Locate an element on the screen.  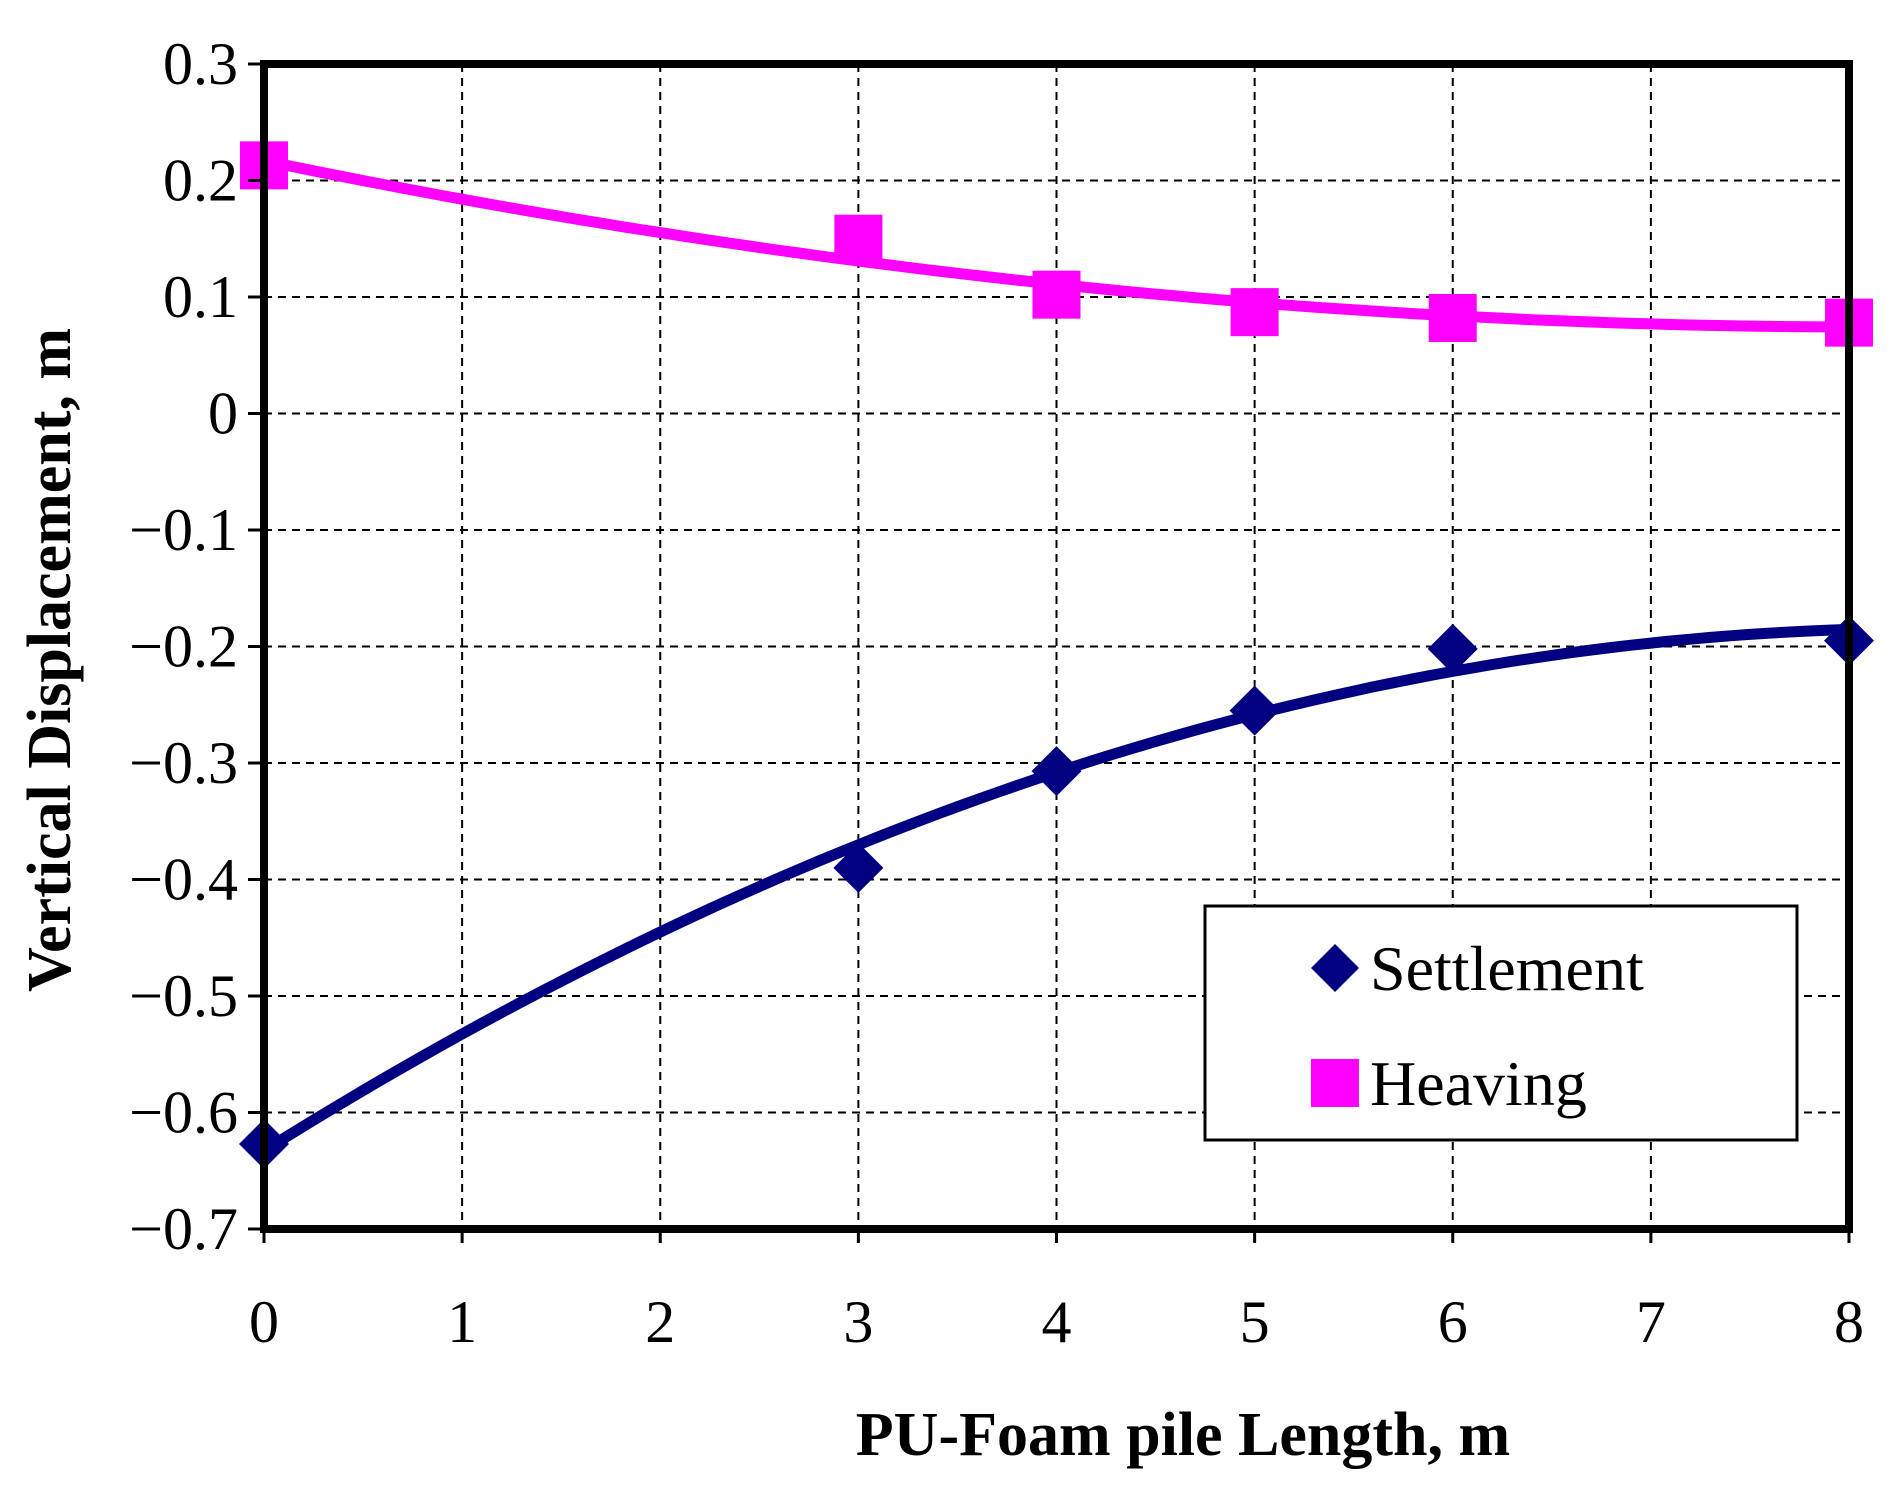
x-tick-label: 3 is located at coordinates (858, 1322).